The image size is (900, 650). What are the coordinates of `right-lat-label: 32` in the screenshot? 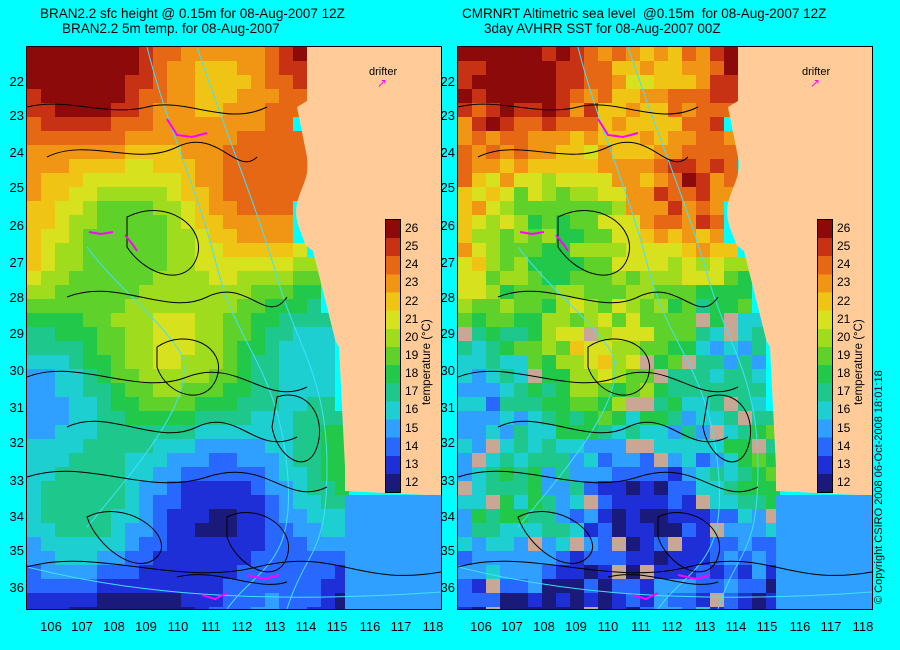 It's located at (447, 442).